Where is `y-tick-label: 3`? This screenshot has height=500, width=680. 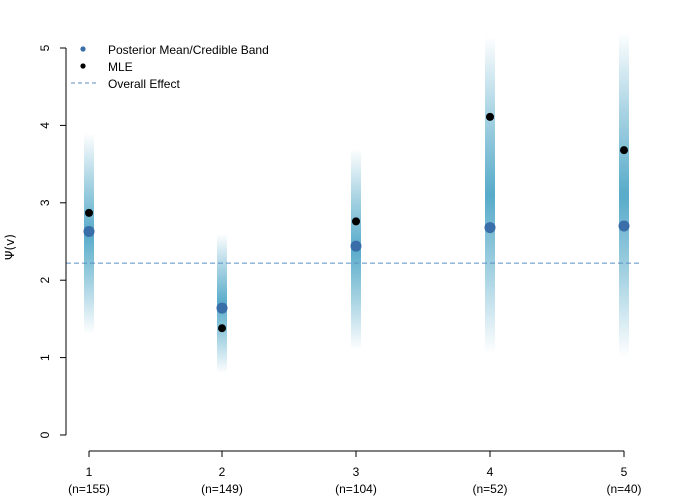 y-tick-label: 3 is located at coordinates (45, 202).